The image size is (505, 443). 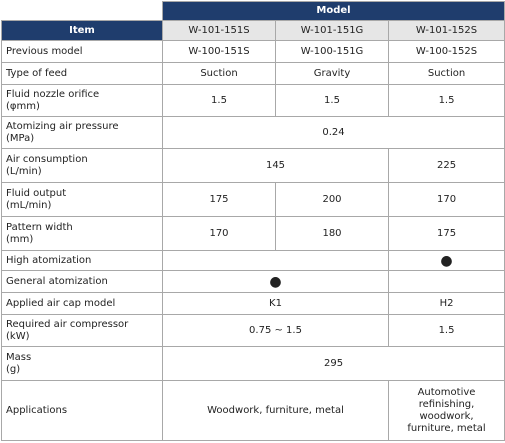 What do you see at coordinates (82, 199) in the screenshot?
I see `row-label: Fluid output (mL/min)` at bounding box center [82, 199].